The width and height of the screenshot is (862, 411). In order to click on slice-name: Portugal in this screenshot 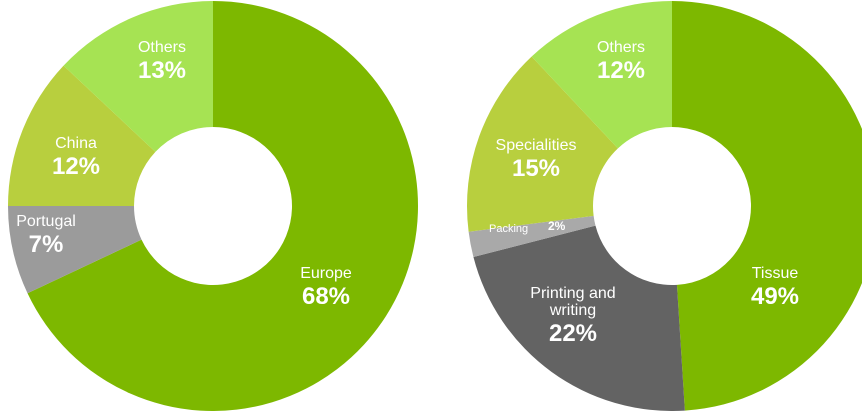, I will do `click(46, 221)`.